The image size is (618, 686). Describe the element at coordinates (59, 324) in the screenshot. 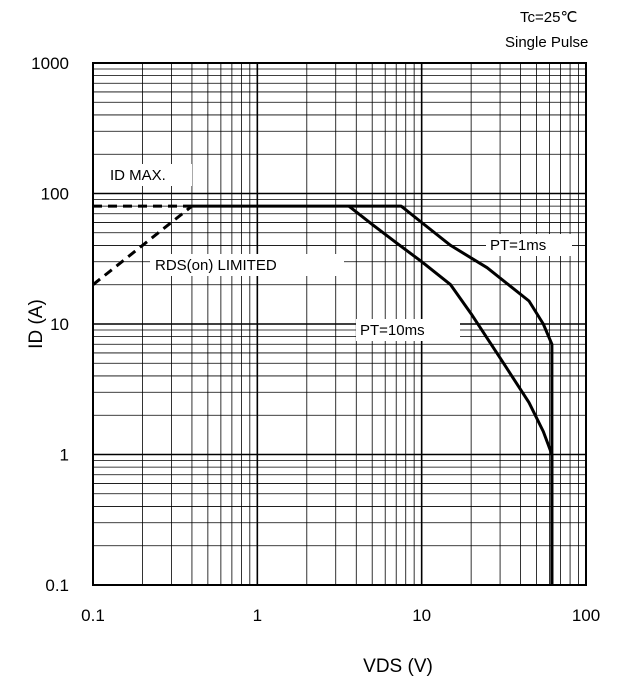

I see `y-tick-label: 10` at that location.